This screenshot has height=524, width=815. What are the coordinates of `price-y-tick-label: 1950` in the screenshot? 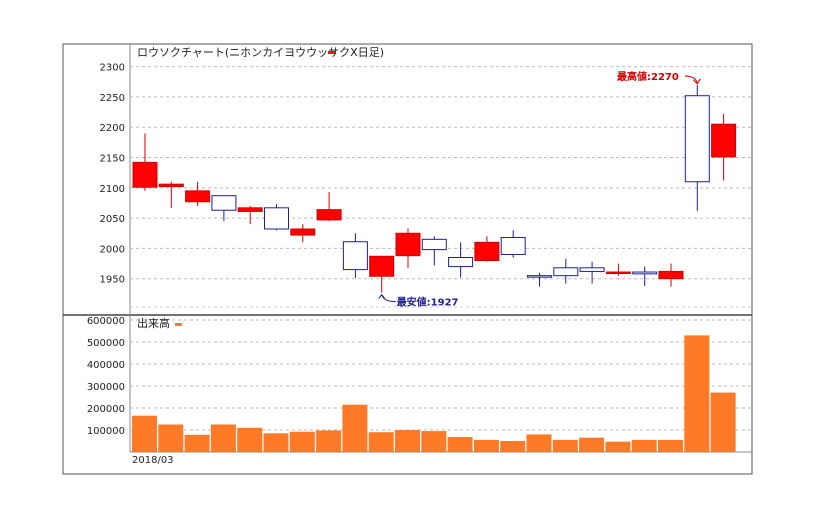 It's located at (112, 280).